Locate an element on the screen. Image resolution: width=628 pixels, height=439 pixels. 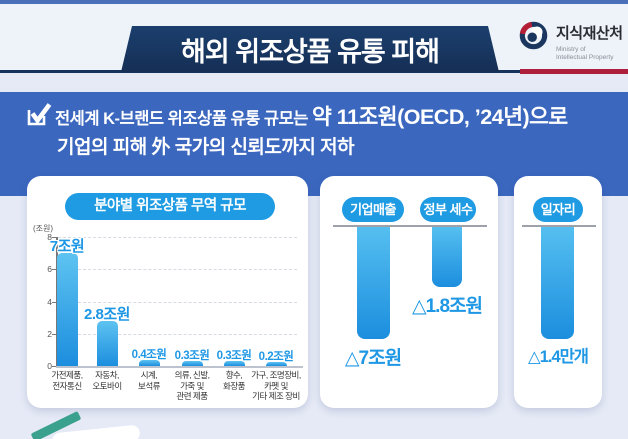
bar-jobs is located at coordinates (557, 283).